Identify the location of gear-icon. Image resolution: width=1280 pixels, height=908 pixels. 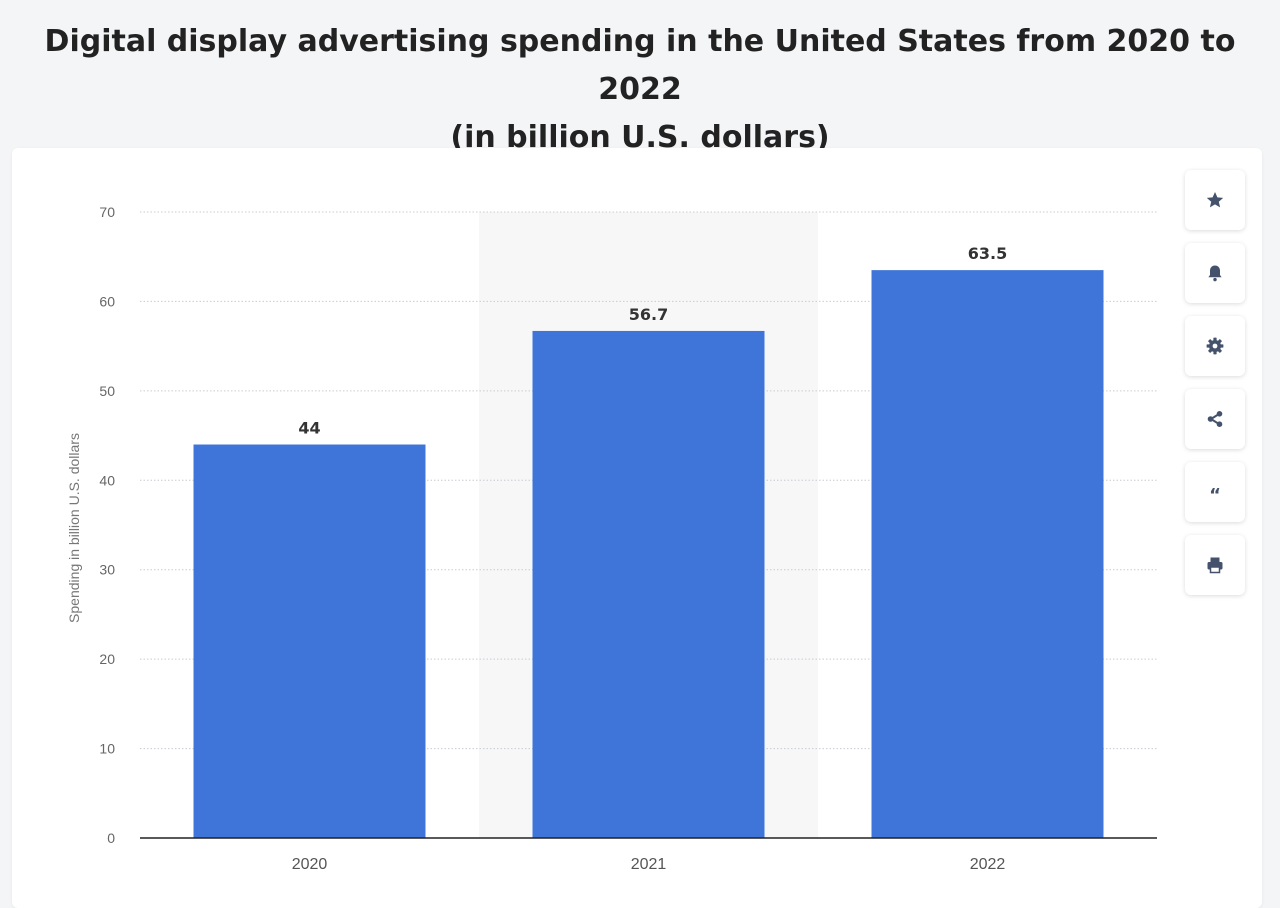
(1215, 346).